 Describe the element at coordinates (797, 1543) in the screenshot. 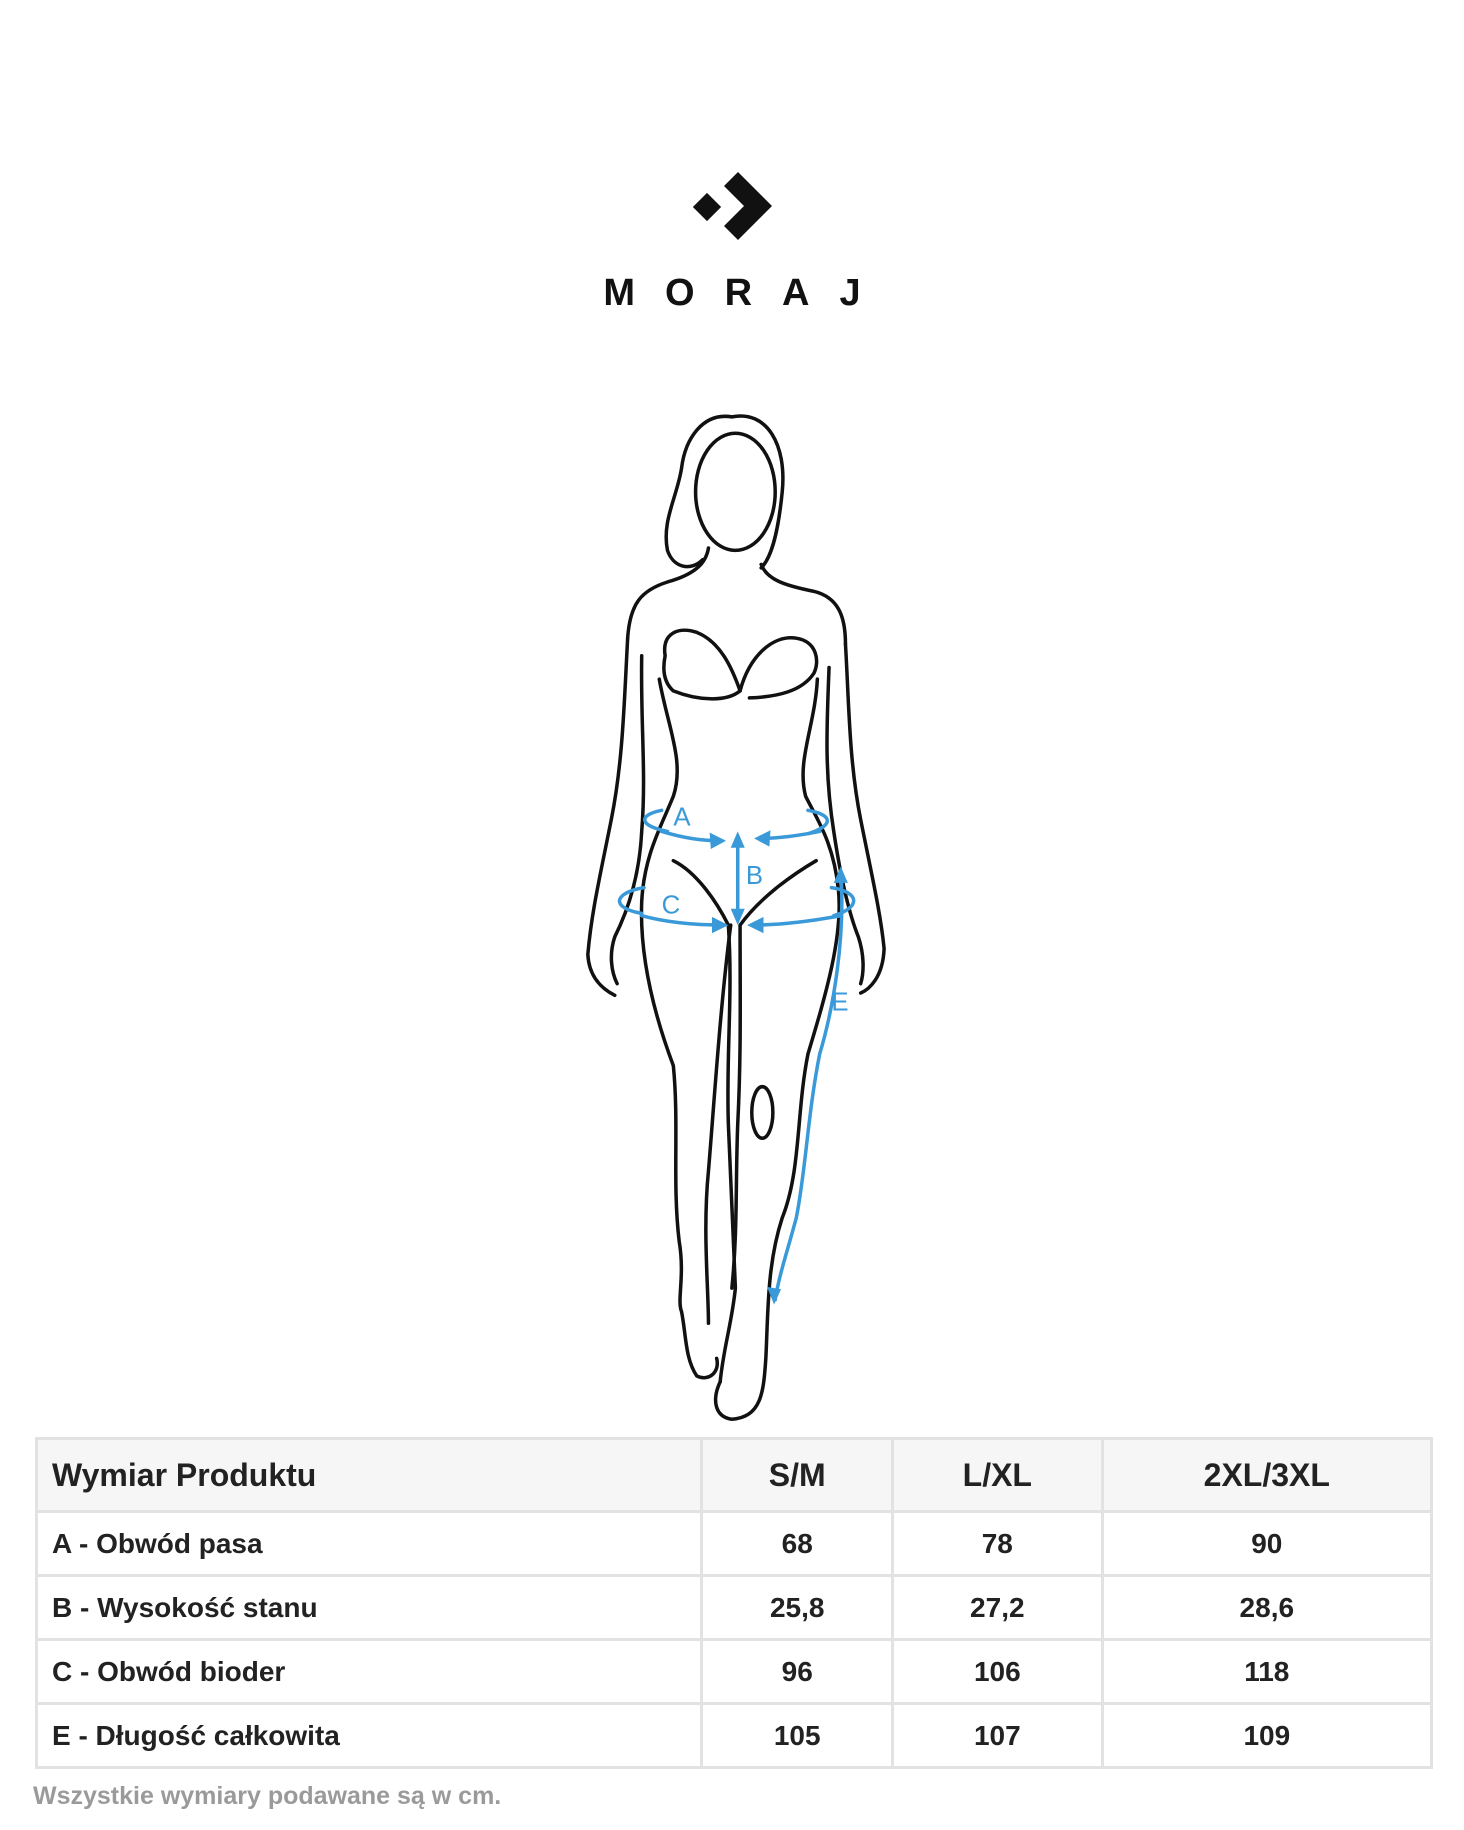

I see `cell-value: 68` at that location.